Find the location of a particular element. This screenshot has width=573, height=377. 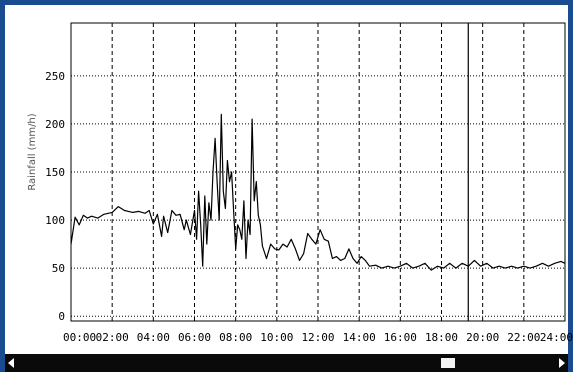

x-tick-label: 08:00 is located at coordinates (235, 337).